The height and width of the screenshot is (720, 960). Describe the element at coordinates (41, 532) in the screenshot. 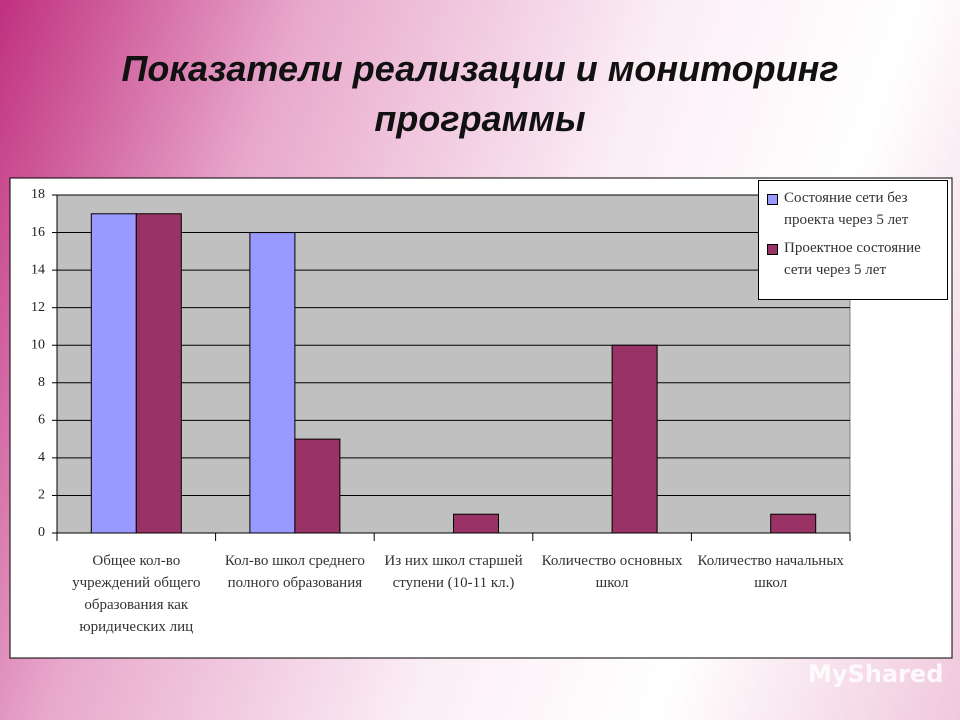

I see `y-tick-label: 0` at that location.